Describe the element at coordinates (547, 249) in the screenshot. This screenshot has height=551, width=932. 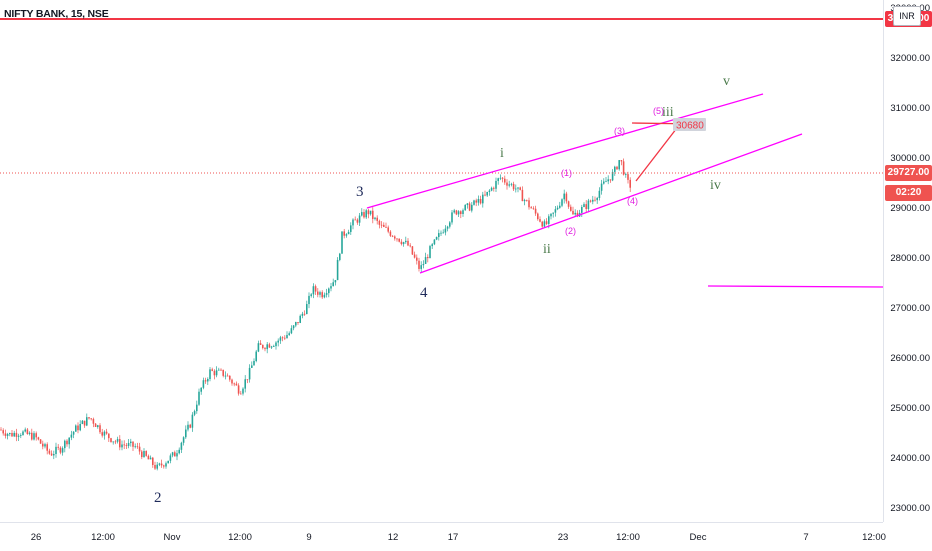
I see `wave-label-ii: ii` at that location.